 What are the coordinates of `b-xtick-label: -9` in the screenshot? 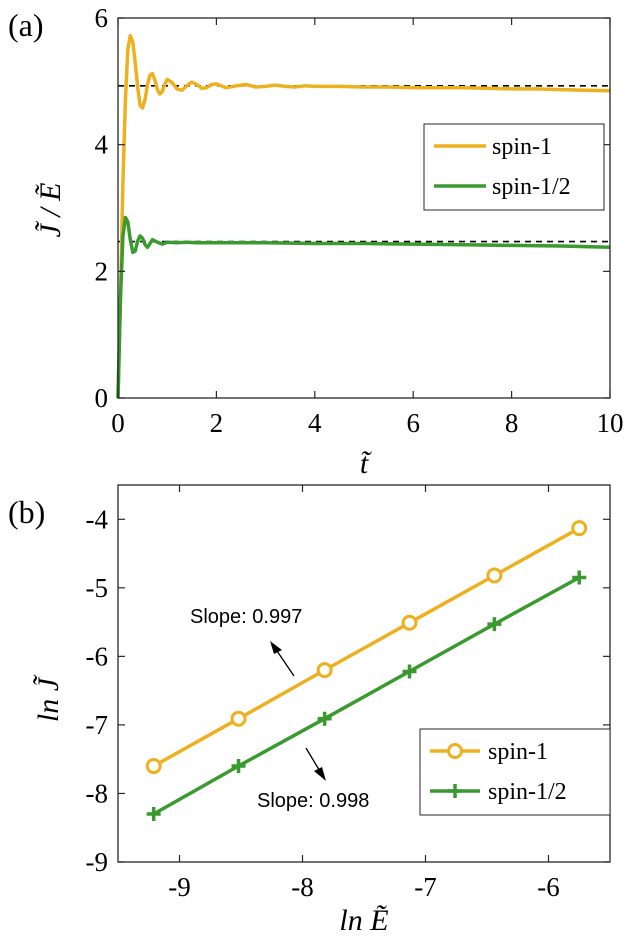 It's located at (179, 887).